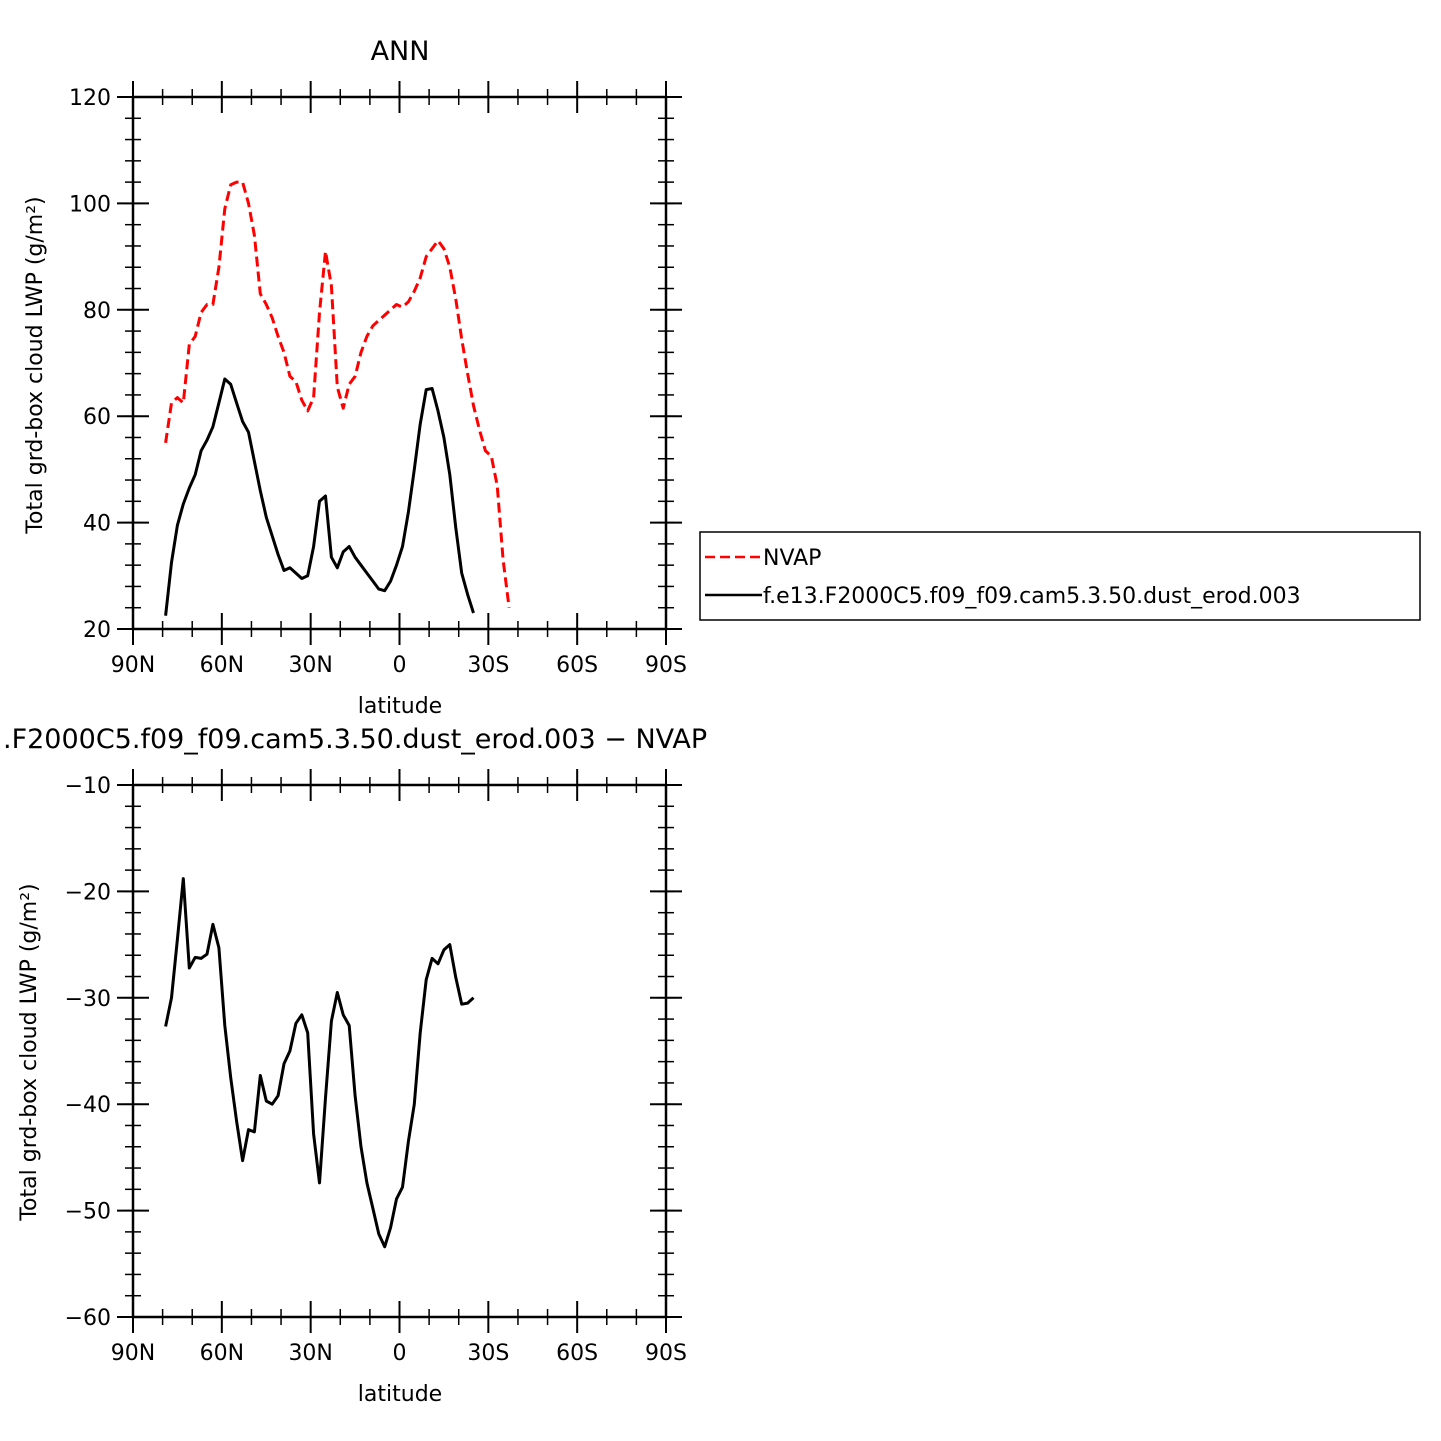  I want to click on top-panel-ylabel: Total grd-box cloud LWP (g/m²), so click(35, 365).